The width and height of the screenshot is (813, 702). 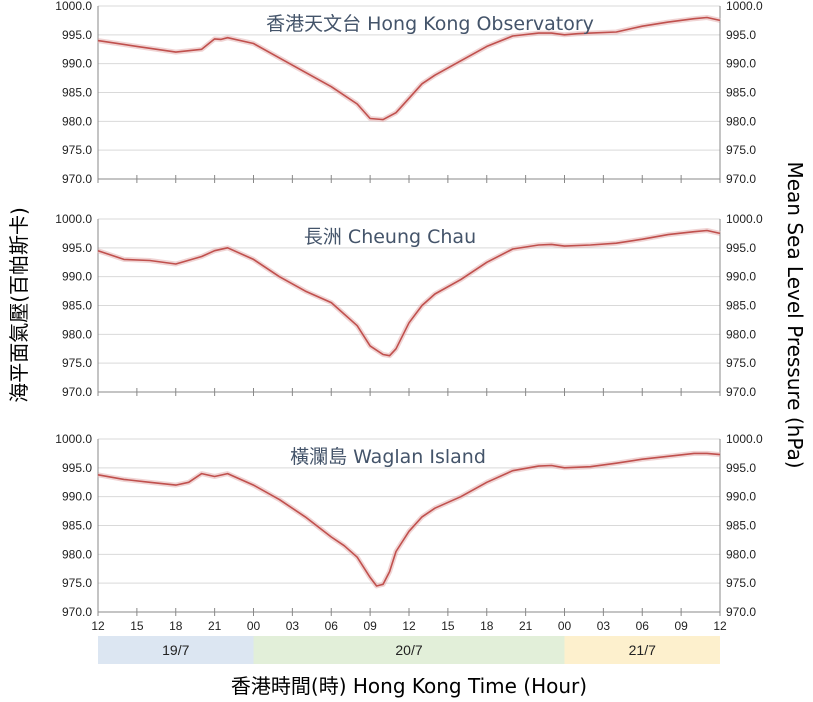 I want to click on panel-title: 橫瀾島 Waglan Island, so click(x=388, y=457).